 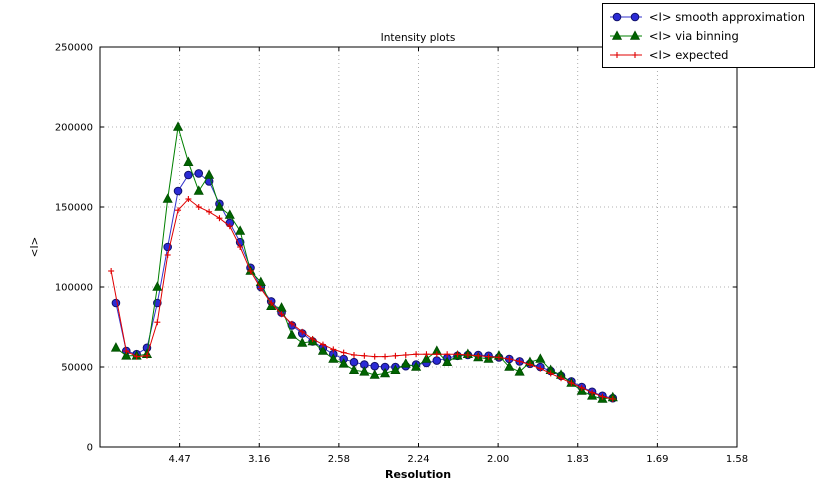 I want to click on legend-marker-plus-icon, so click(x=625, y=54).